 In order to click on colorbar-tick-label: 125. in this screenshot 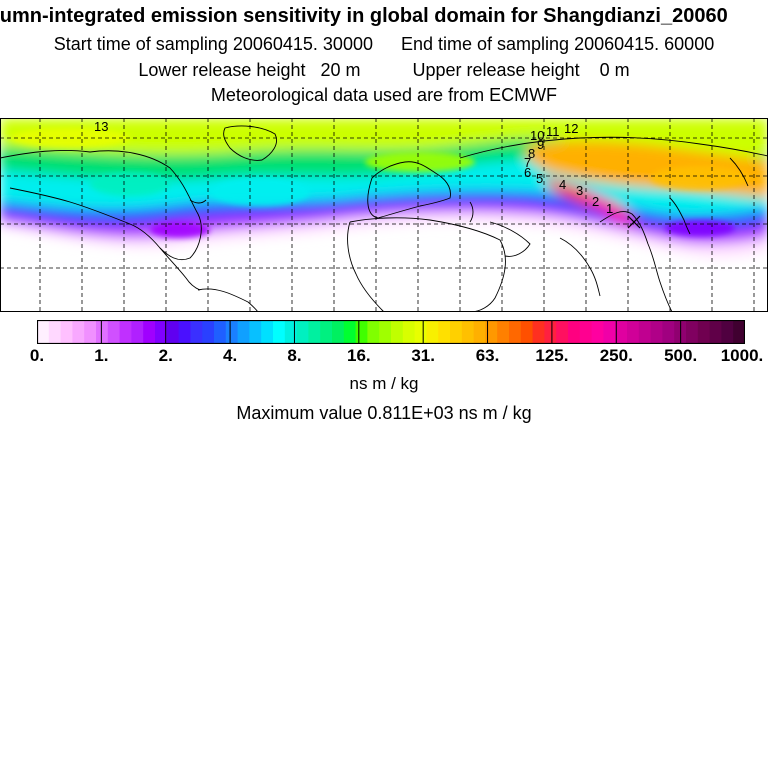, I will do `click(552, 355)`.